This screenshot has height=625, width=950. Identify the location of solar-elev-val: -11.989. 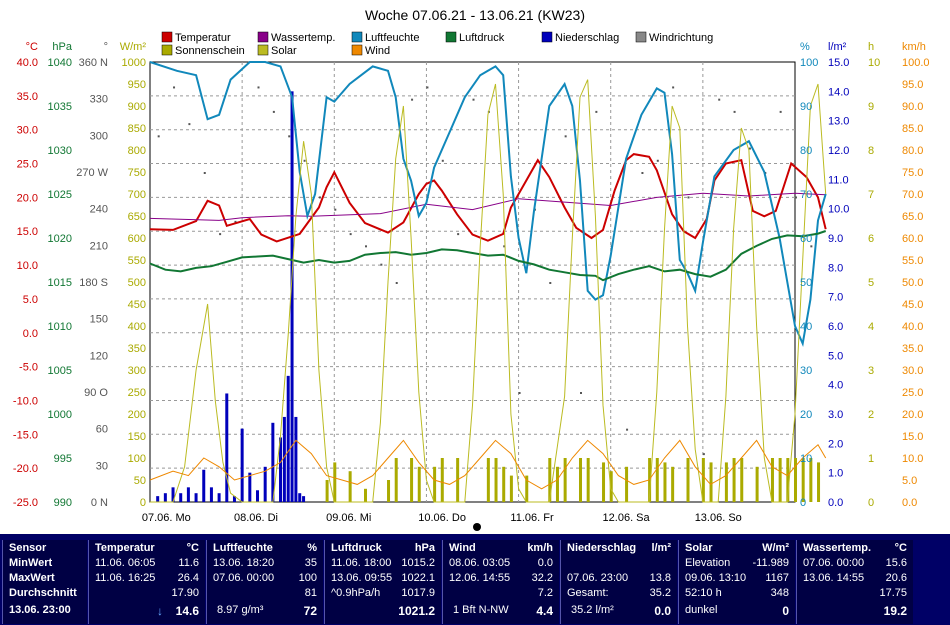
(771, 563).